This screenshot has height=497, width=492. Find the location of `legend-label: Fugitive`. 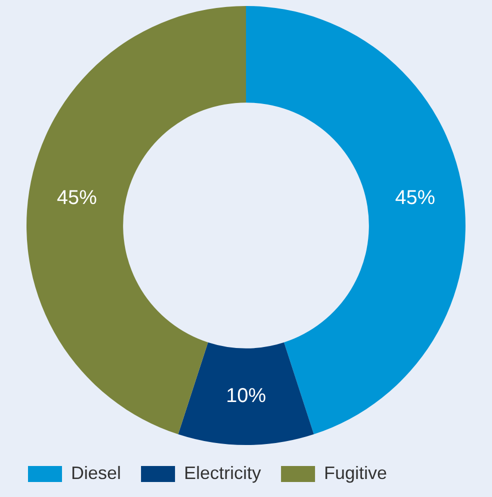

legend-label: Fugitive is located at coordinates (356, 472).